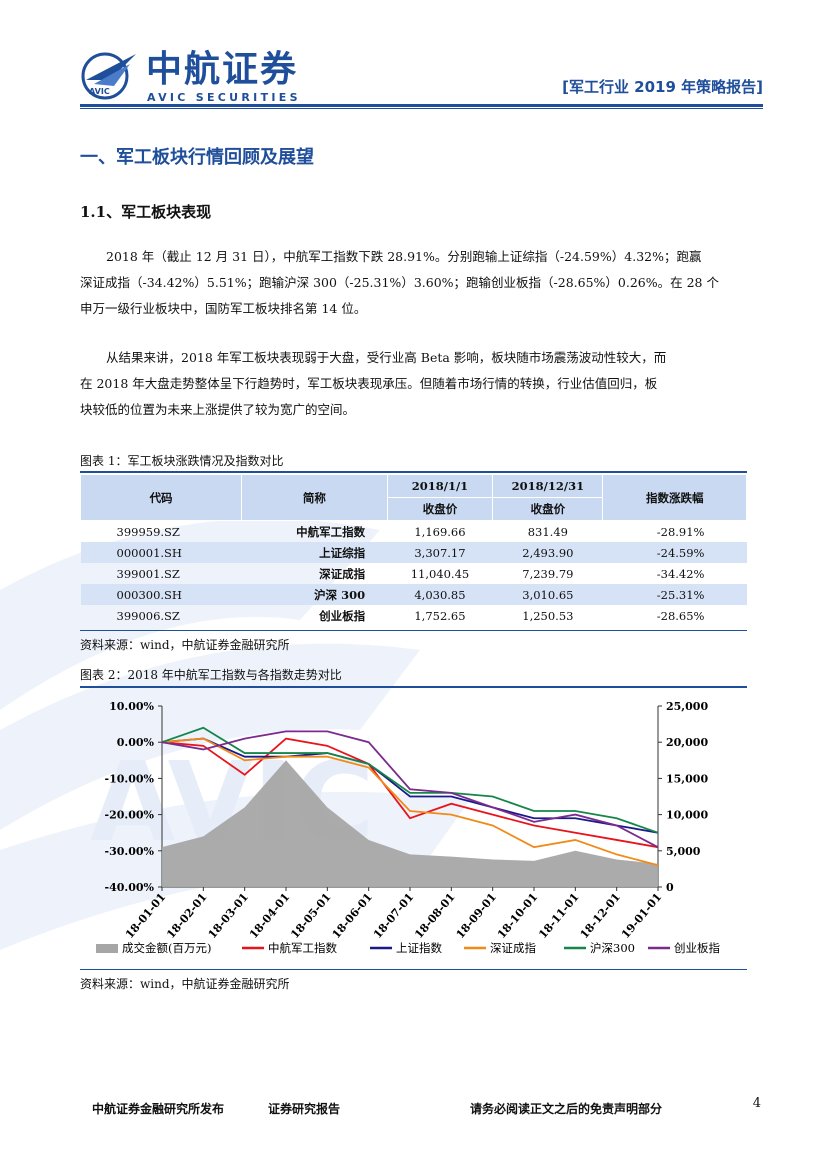  I want to click on figure-caption-rule, so click(413, 687).